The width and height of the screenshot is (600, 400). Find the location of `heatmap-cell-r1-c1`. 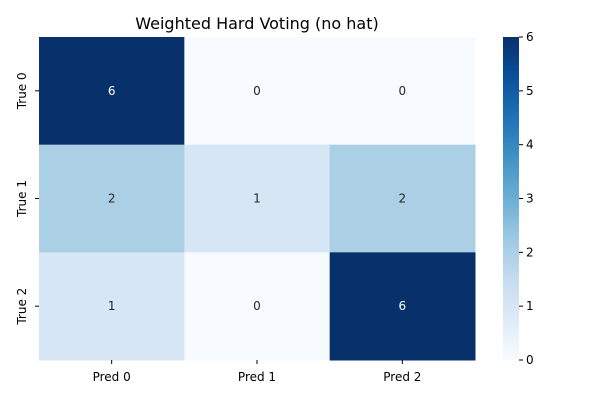

heatmap-cell-r1-c1 is located at coordinates (257, 198).